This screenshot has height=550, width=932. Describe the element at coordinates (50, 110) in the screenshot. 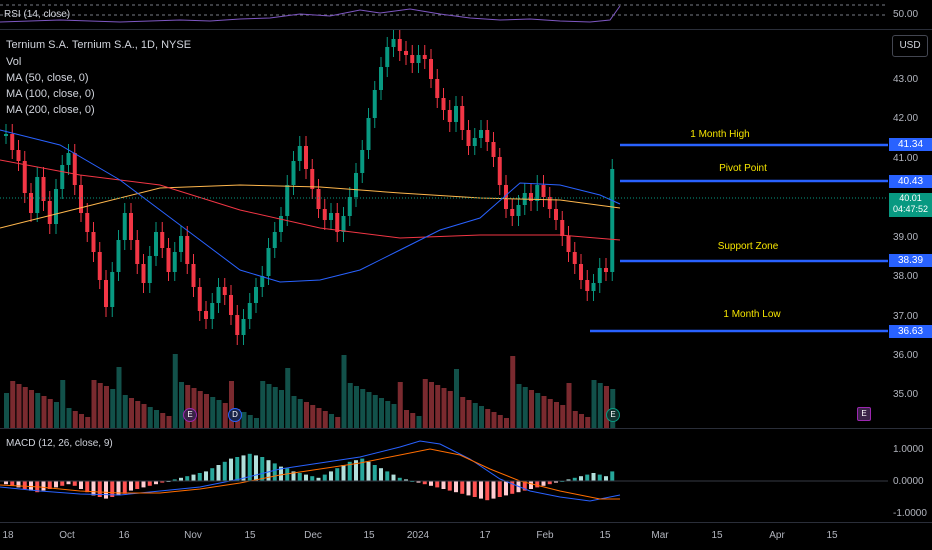

I see `indicator-ma200: MA (200, close, 0)` at that location.